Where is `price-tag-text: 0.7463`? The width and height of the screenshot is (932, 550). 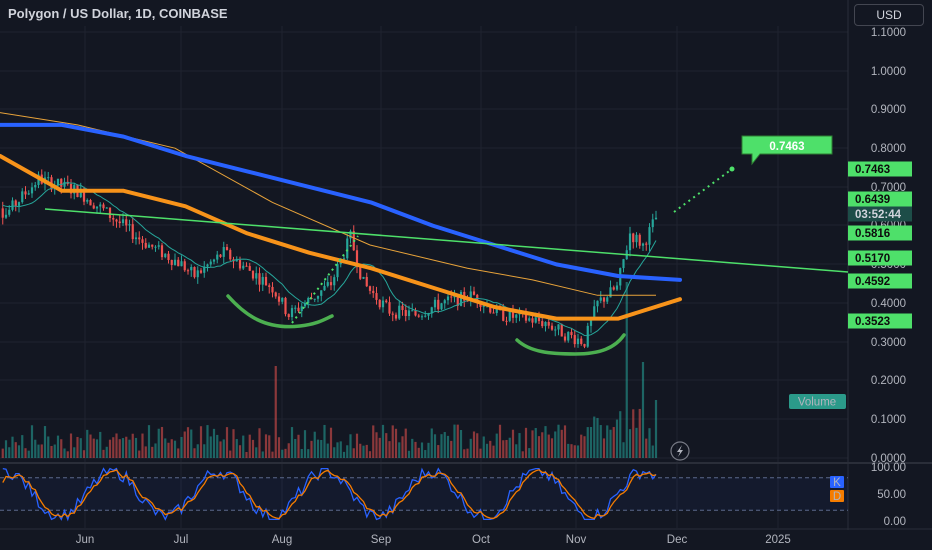 price-tag-text: 0.7463 is located at coordinates (872, 170).